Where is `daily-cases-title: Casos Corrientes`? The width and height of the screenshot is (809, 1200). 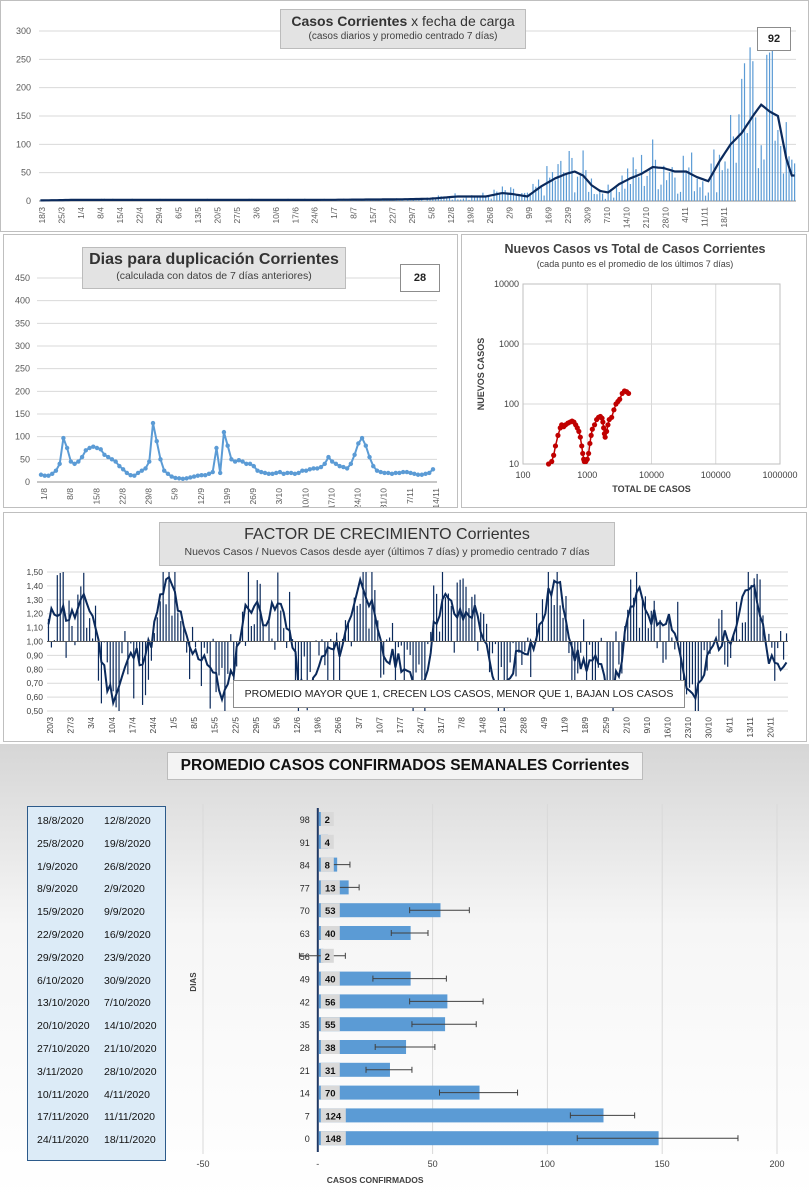
daily-cases-title: Casos Corrientes is located at coordinates (349, 21).